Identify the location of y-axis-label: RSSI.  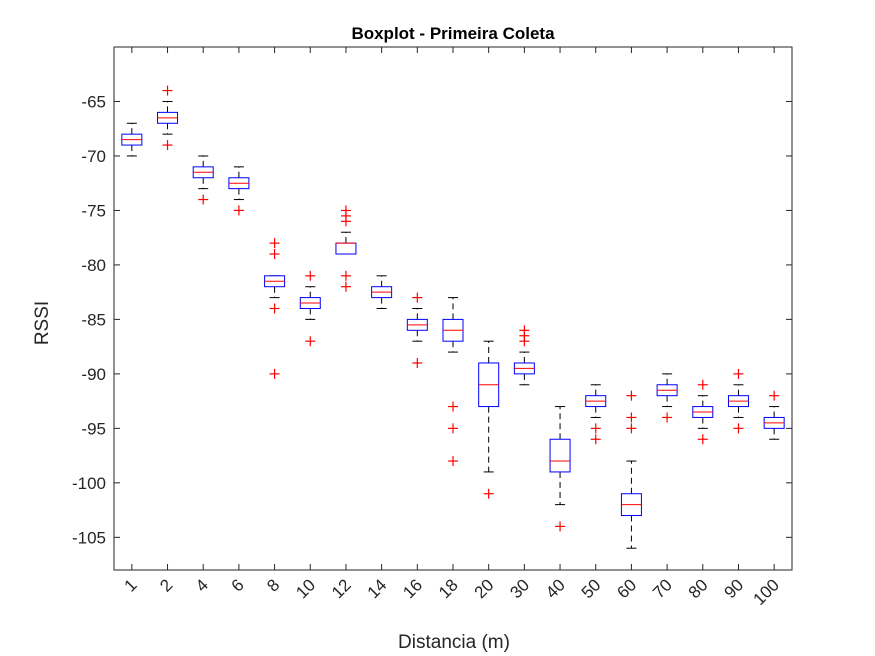
(42, 323).